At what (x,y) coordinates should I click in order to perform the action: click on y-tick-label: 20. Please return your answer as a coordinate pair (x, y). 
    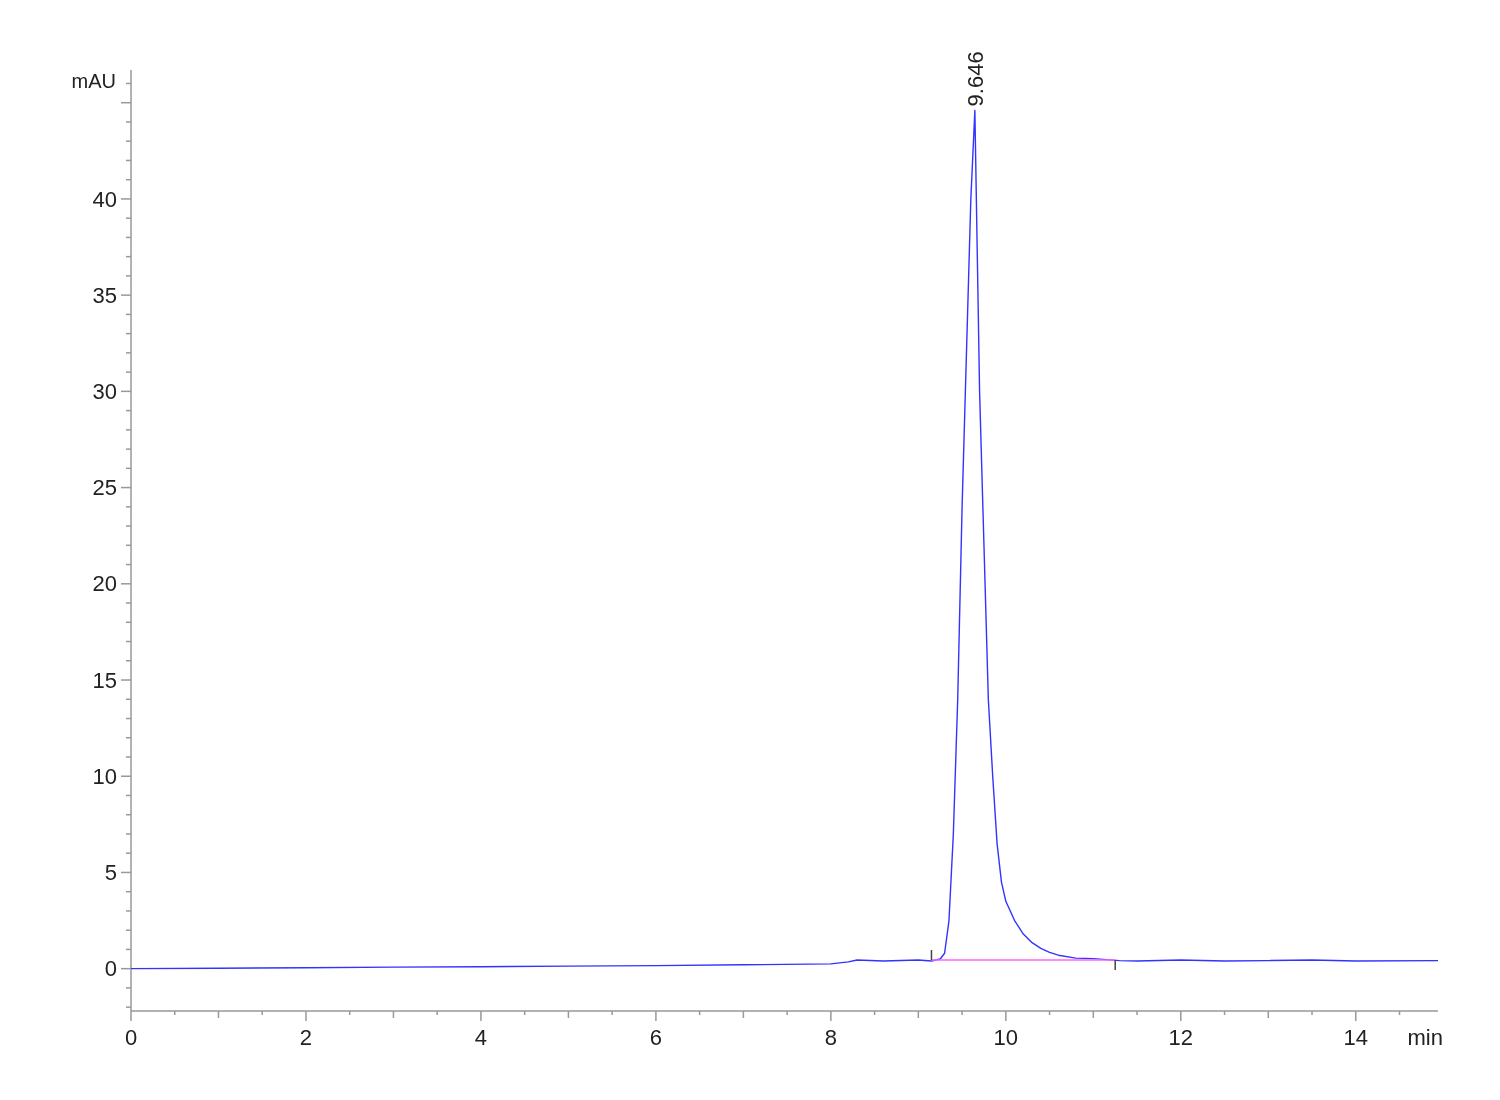
    Looking at the image, I should click on (104, 584).